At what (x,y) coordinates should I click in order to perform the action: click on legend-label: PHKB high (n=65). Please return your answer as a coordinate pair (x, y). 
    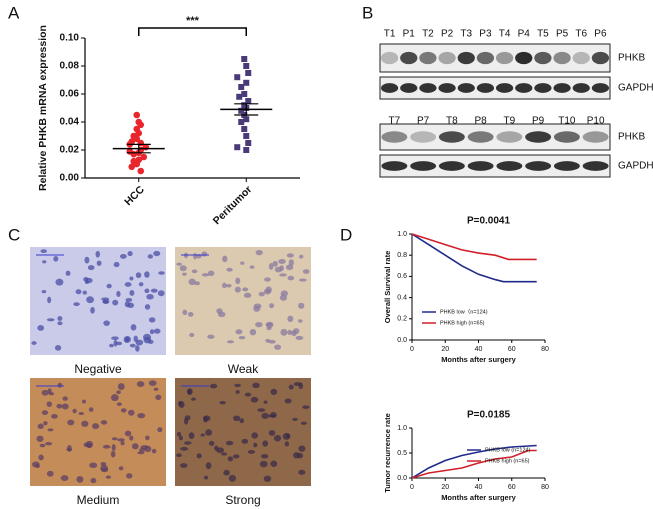
    Looking at the image, I should click on (462, 323).